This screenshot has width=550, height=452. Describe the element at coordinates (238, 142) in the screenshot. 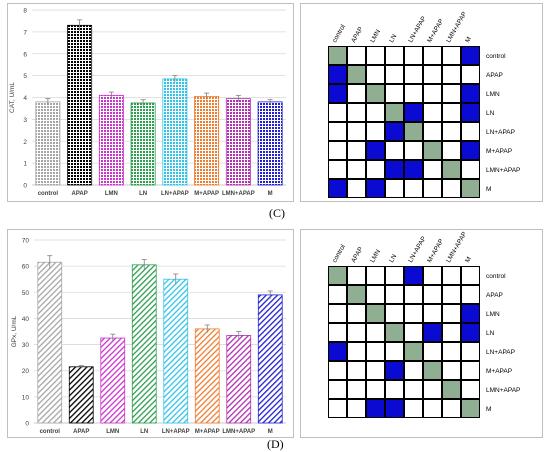

I see `bar-LMN+APAP` at that location.